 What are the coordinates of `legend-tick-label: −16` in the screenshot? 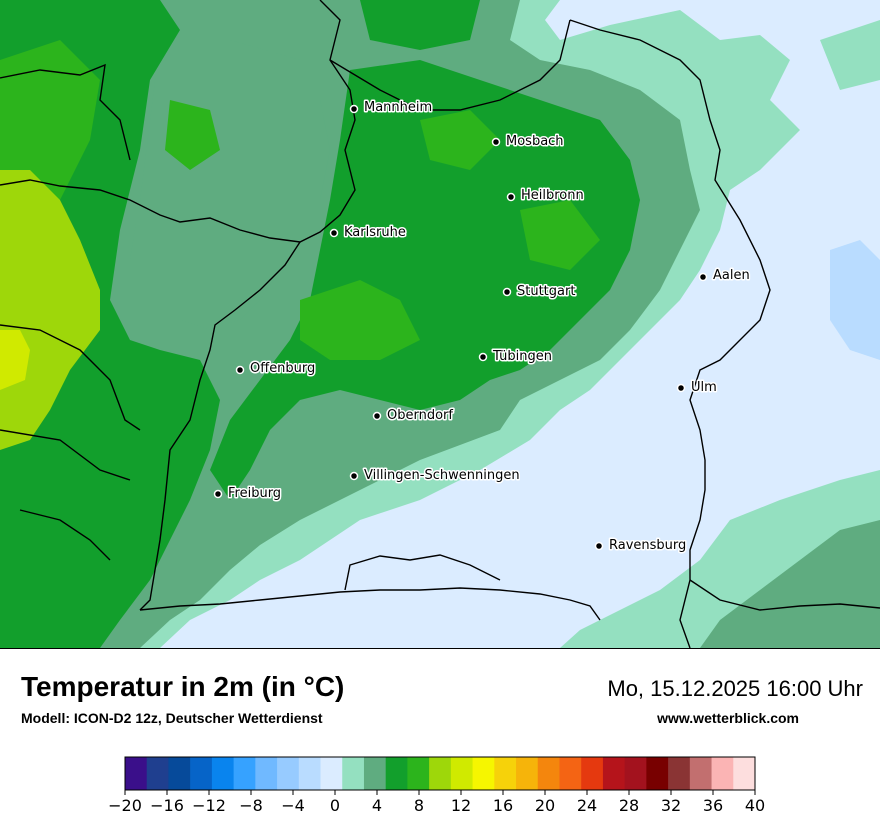 It's located at (167, 805).